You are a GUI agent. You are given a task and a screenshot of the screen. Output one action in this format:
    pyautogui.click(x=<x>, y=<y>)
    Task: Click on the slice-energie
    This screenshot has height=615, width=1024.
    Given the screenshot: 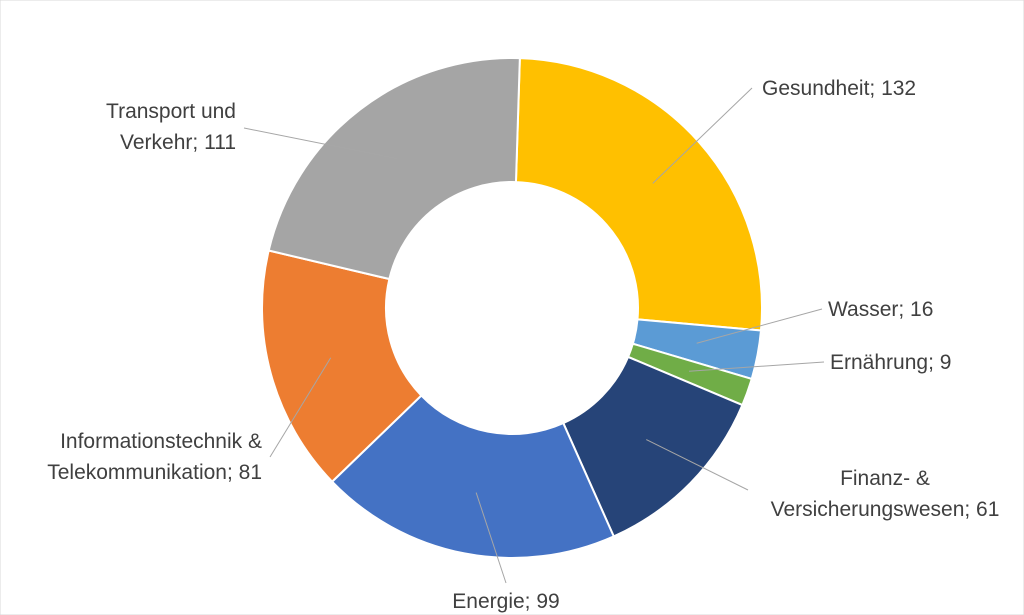 What is the action you would take?
    pyautogui.click(x=473, y=476)
    